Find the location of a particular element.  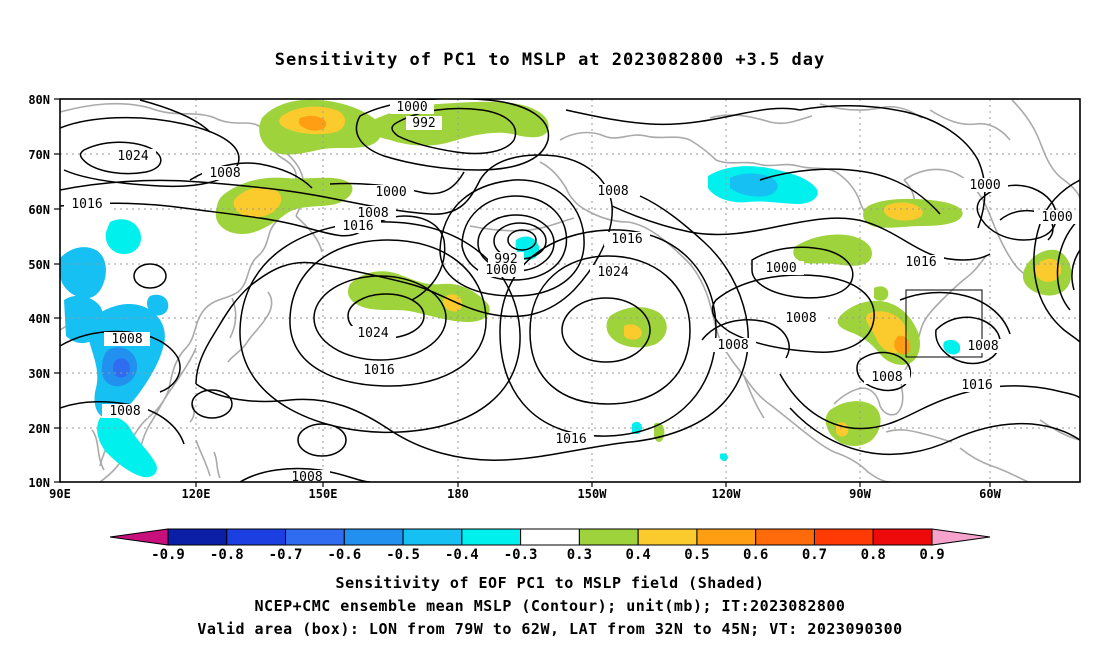

colorbar-label: 0.3 is located at coordinates (579, 555).